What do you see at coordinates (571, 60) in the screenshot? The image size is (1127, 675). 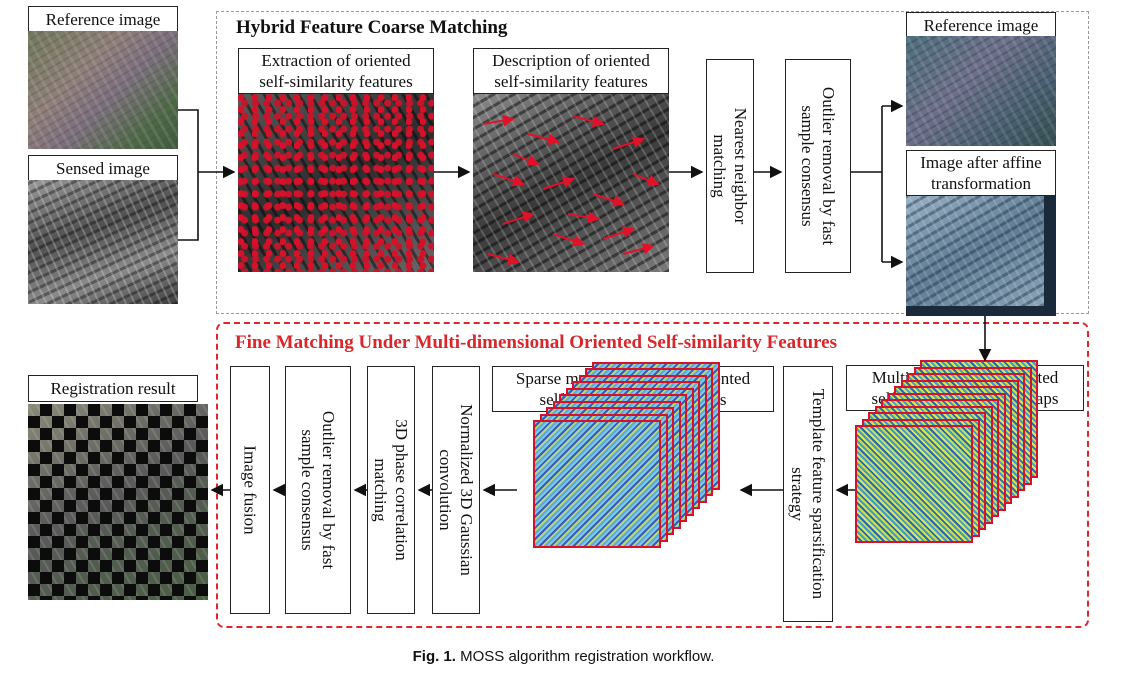 I see `description-label-line1: Description of oriented` at bounding box center [571, 60].